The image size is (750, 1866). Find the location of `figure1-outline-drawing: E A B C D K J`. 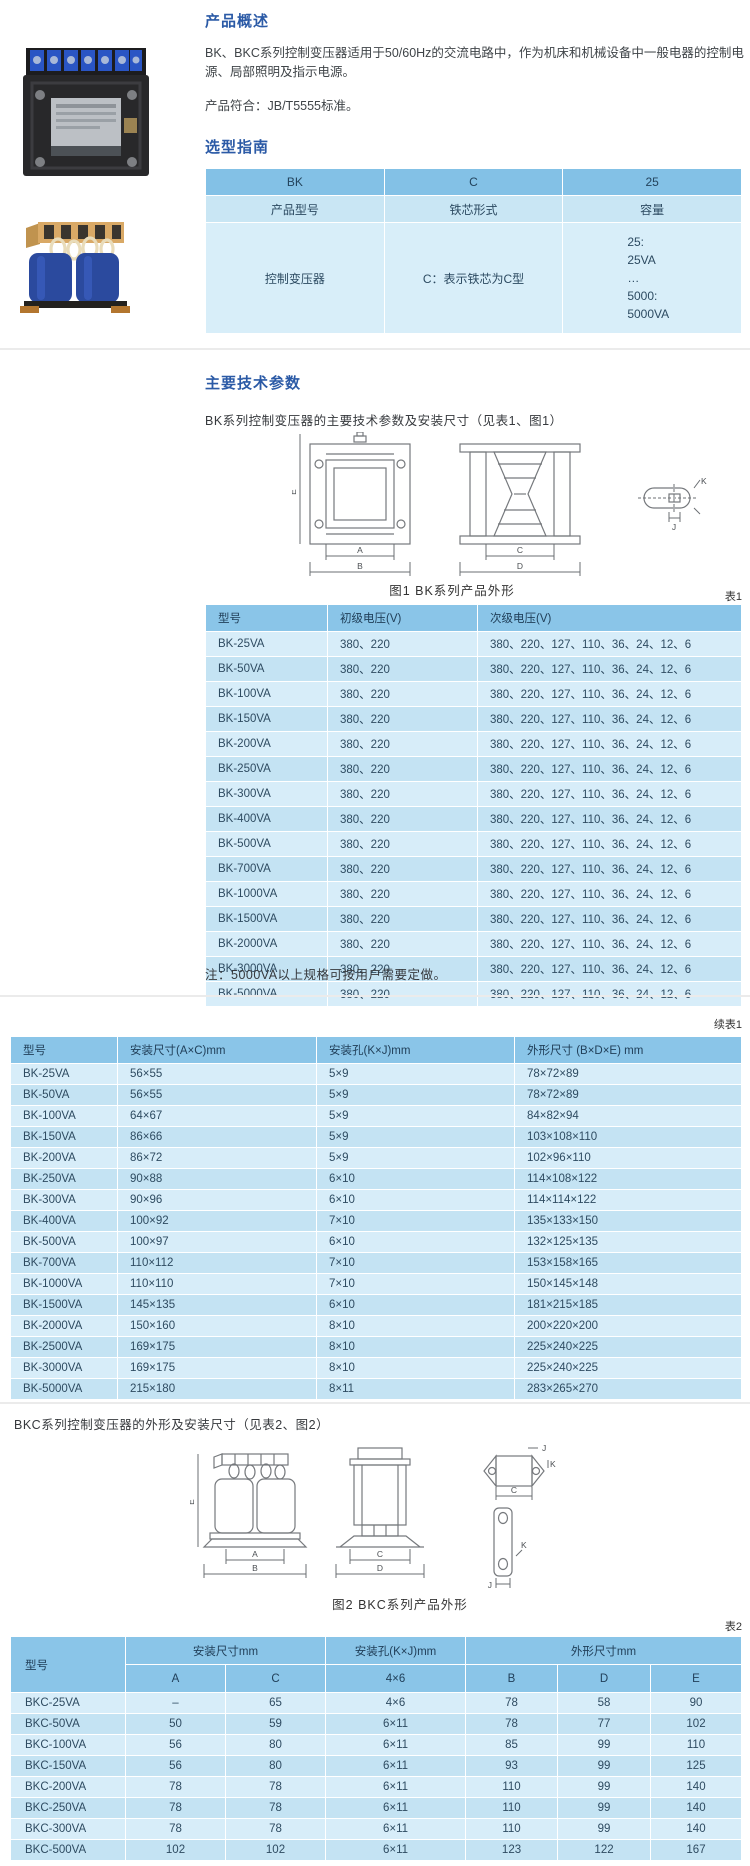

figure1-outline-drawing: E A B C D K J is located at coordinates (499, 504).